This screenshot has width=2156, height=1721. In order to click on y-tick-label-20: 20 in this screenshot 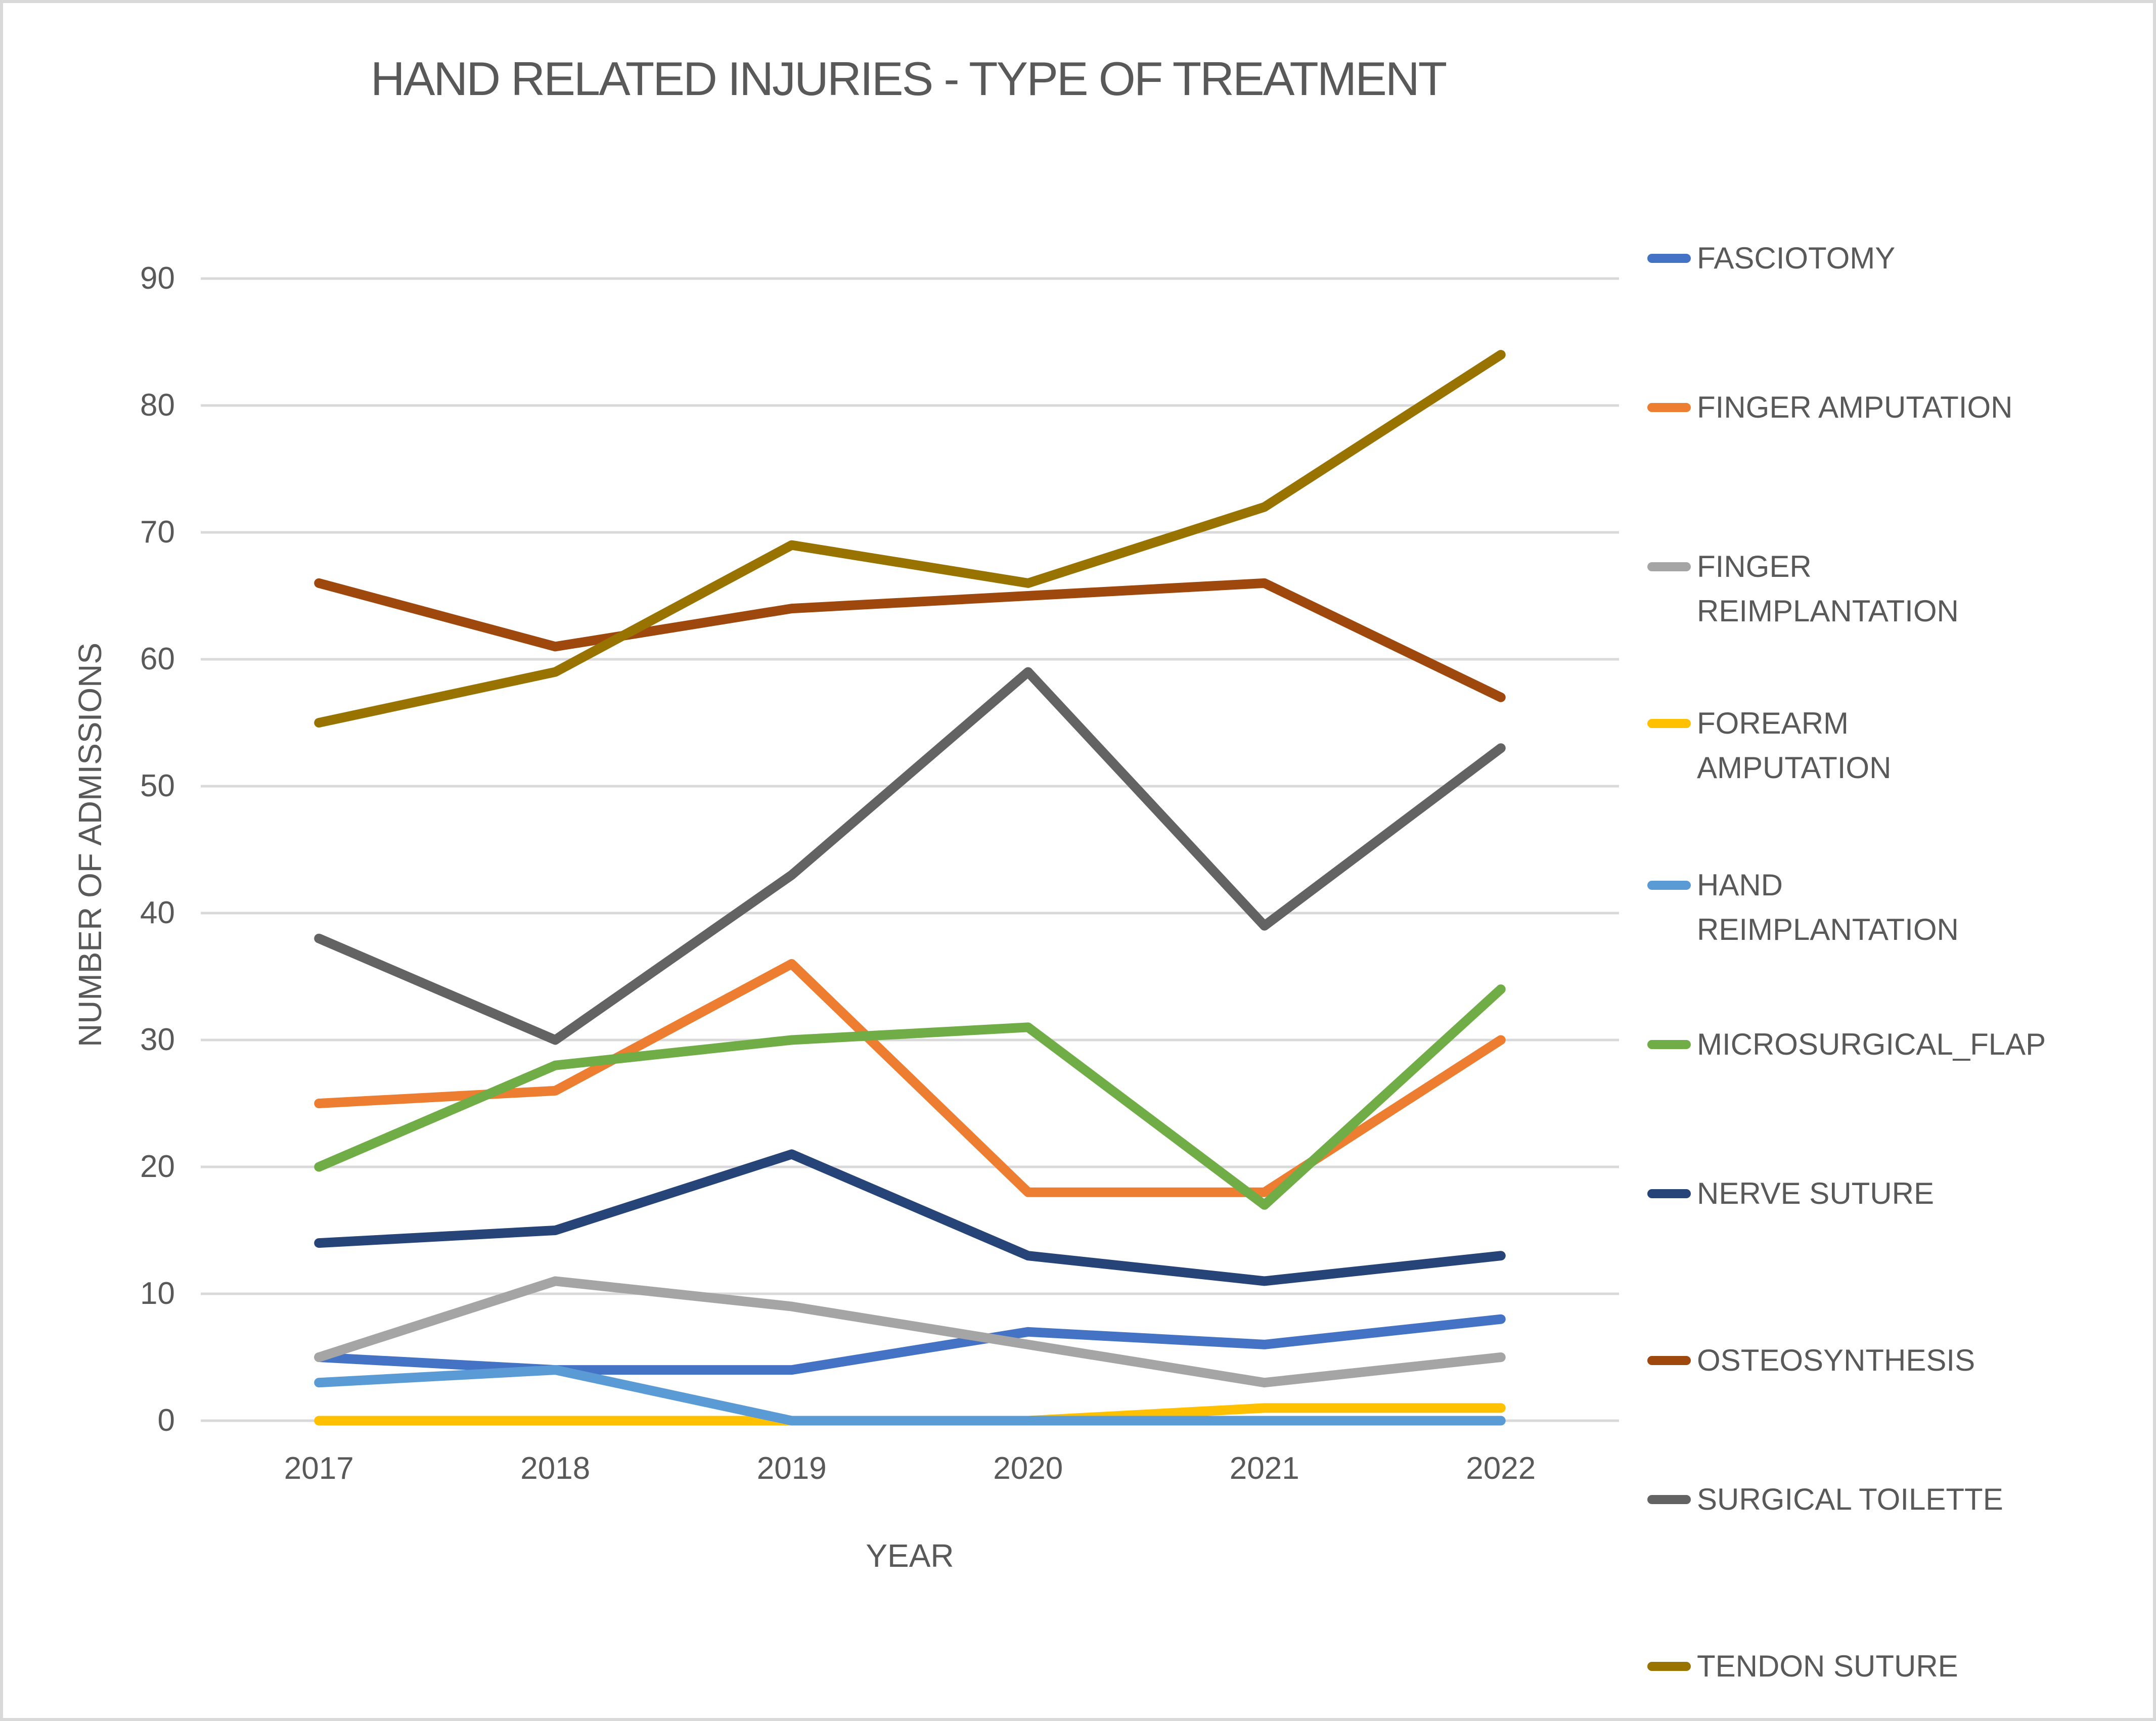, I will do `click(158, 1166)`.